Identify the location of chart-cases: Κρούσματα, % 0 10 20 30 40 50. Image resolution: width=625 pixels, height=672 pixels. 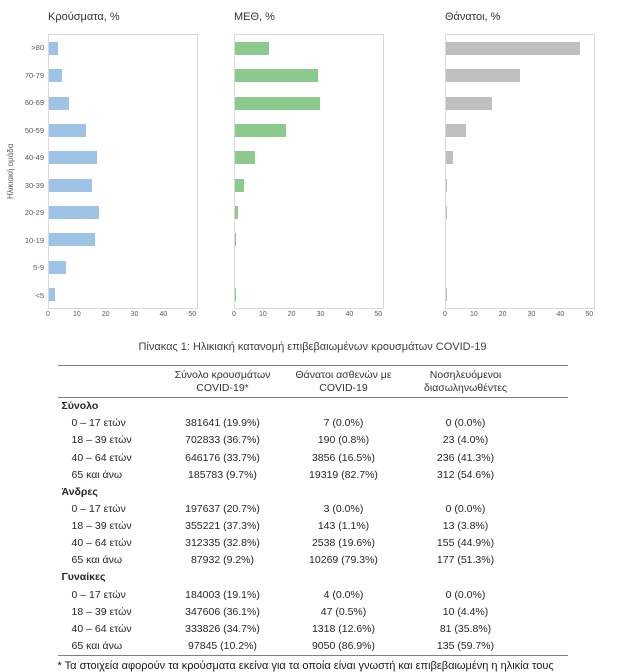
(122, 167).